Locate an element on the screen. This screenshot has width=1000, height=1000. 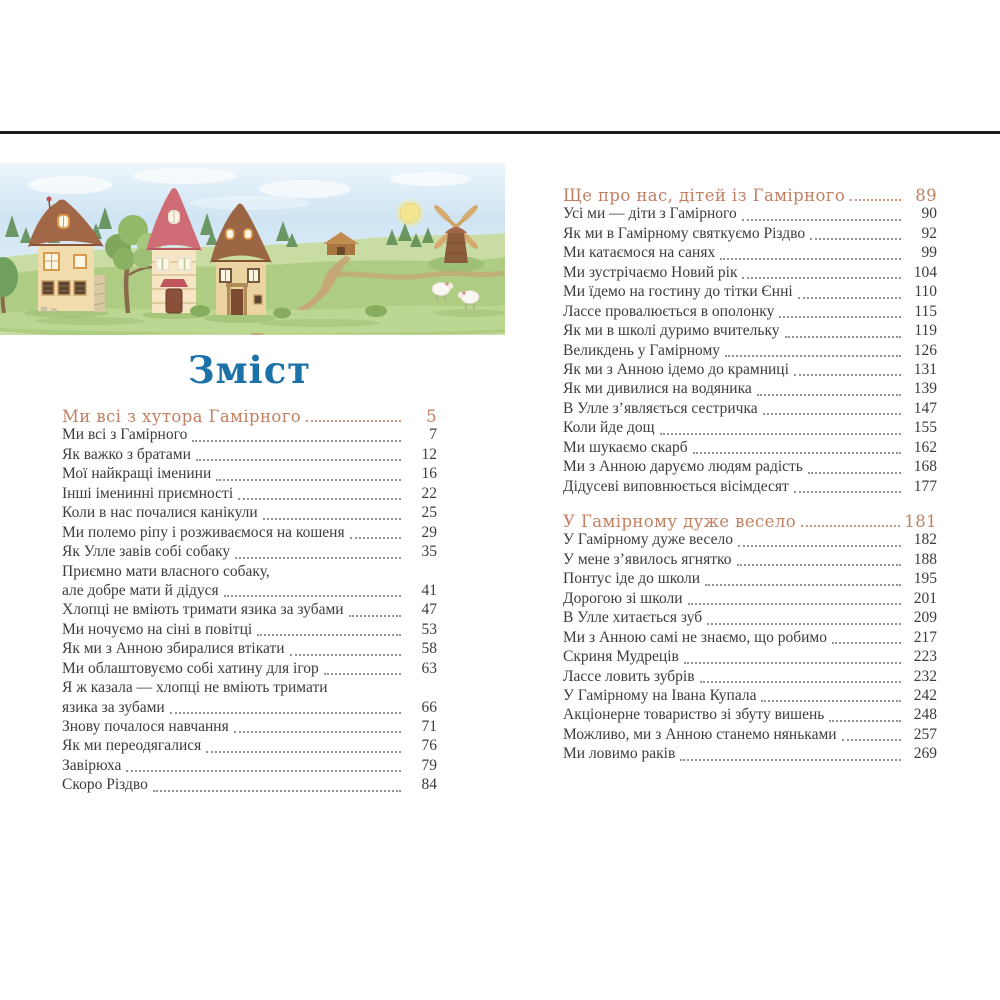
toc-entry: Ми зустрічаємо Новий рік 104 is located at coordinates (750, 273).